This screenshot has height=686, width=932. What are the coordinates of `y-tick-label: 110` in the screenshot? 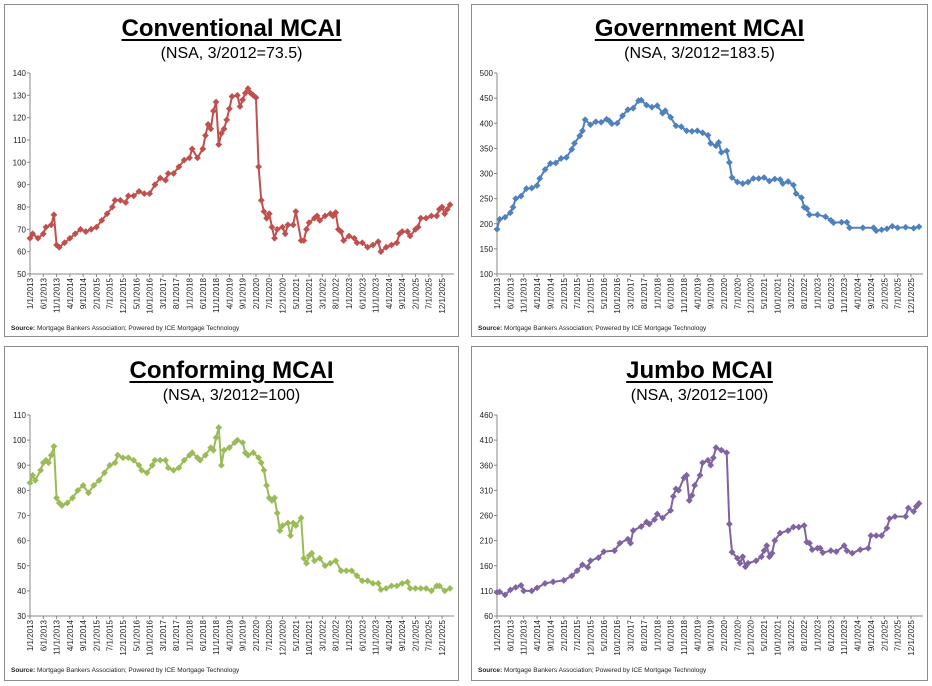 It's located at (486, 591).